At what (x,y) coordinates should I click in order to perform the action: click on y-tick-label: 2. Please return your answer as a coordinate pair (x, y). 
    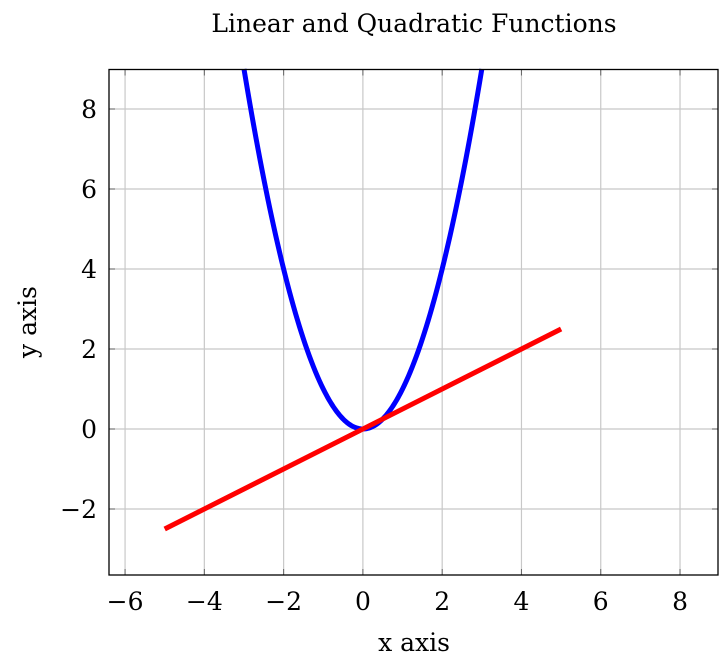
    Looking at the image, I should click on (89, 349).